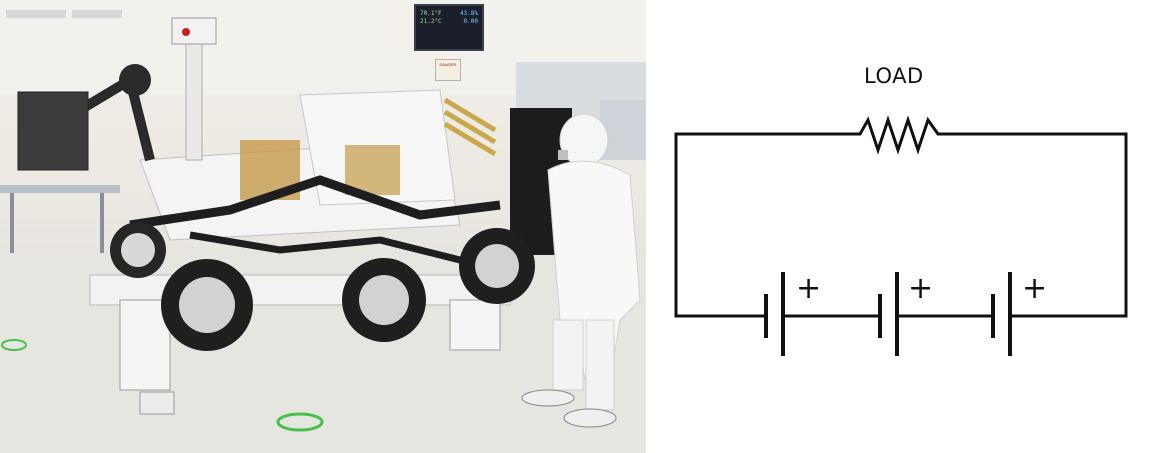  What do you see at coordinates (449, 27) in the screenshot?
I see `status-monitor: 70.1°F 43.8% 21.2°C 0.00` at bounding box center [449, 27].